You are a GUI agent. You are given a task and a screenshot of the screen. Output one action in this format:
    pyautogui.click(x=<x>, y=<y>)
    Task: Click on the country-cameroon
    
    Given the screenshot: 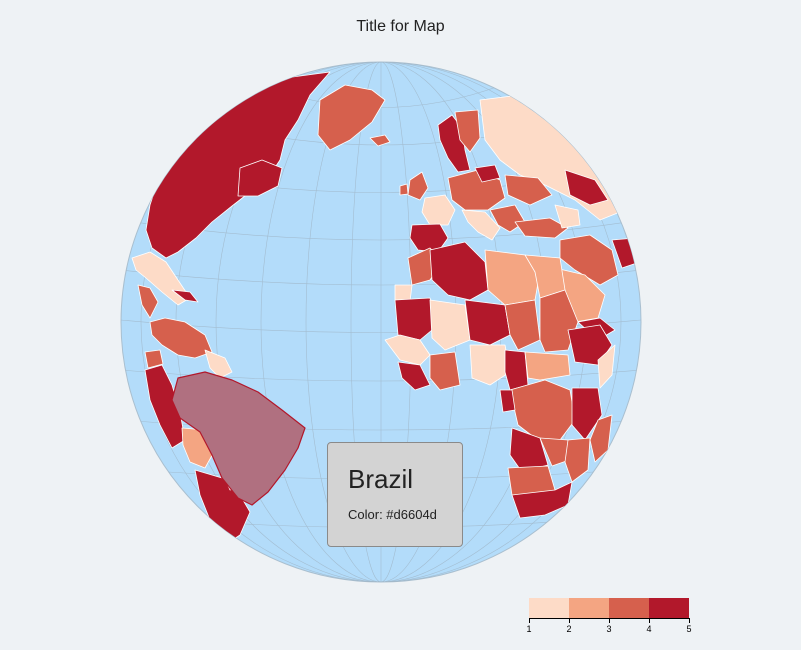 What is the action you would take?
    pyautogui.click(x=516, y=370)
    